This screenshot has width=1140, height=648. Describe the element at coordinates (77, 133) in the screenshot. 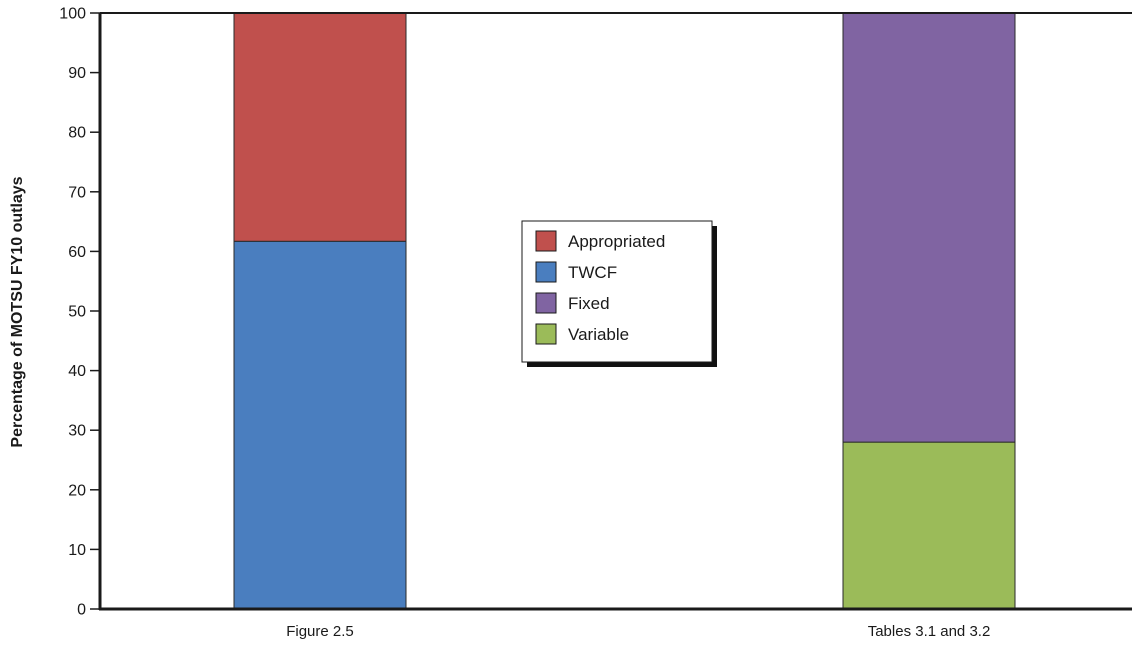

I see `y-tick-label: 80` at that location.